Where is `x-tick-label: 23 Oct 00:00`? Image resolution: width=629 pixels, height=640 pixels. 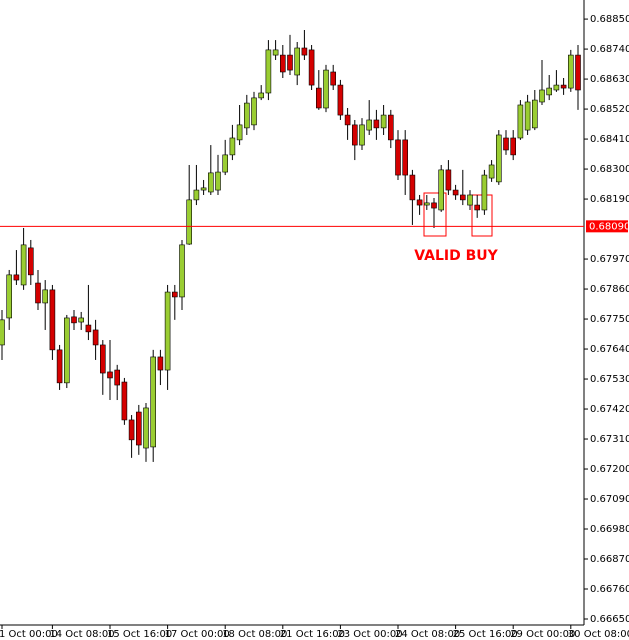 x-tick-label: 23 Oct 00:00 is located at coordinates (369, 634).